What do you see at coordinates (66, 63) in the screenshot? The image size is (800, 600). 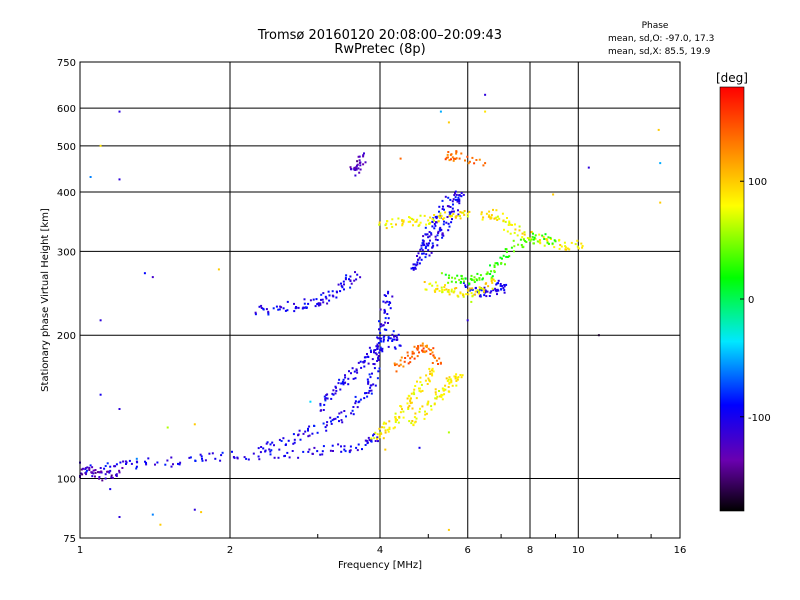 I see `y-tick-label: 750` at bounding box center [66, 63].